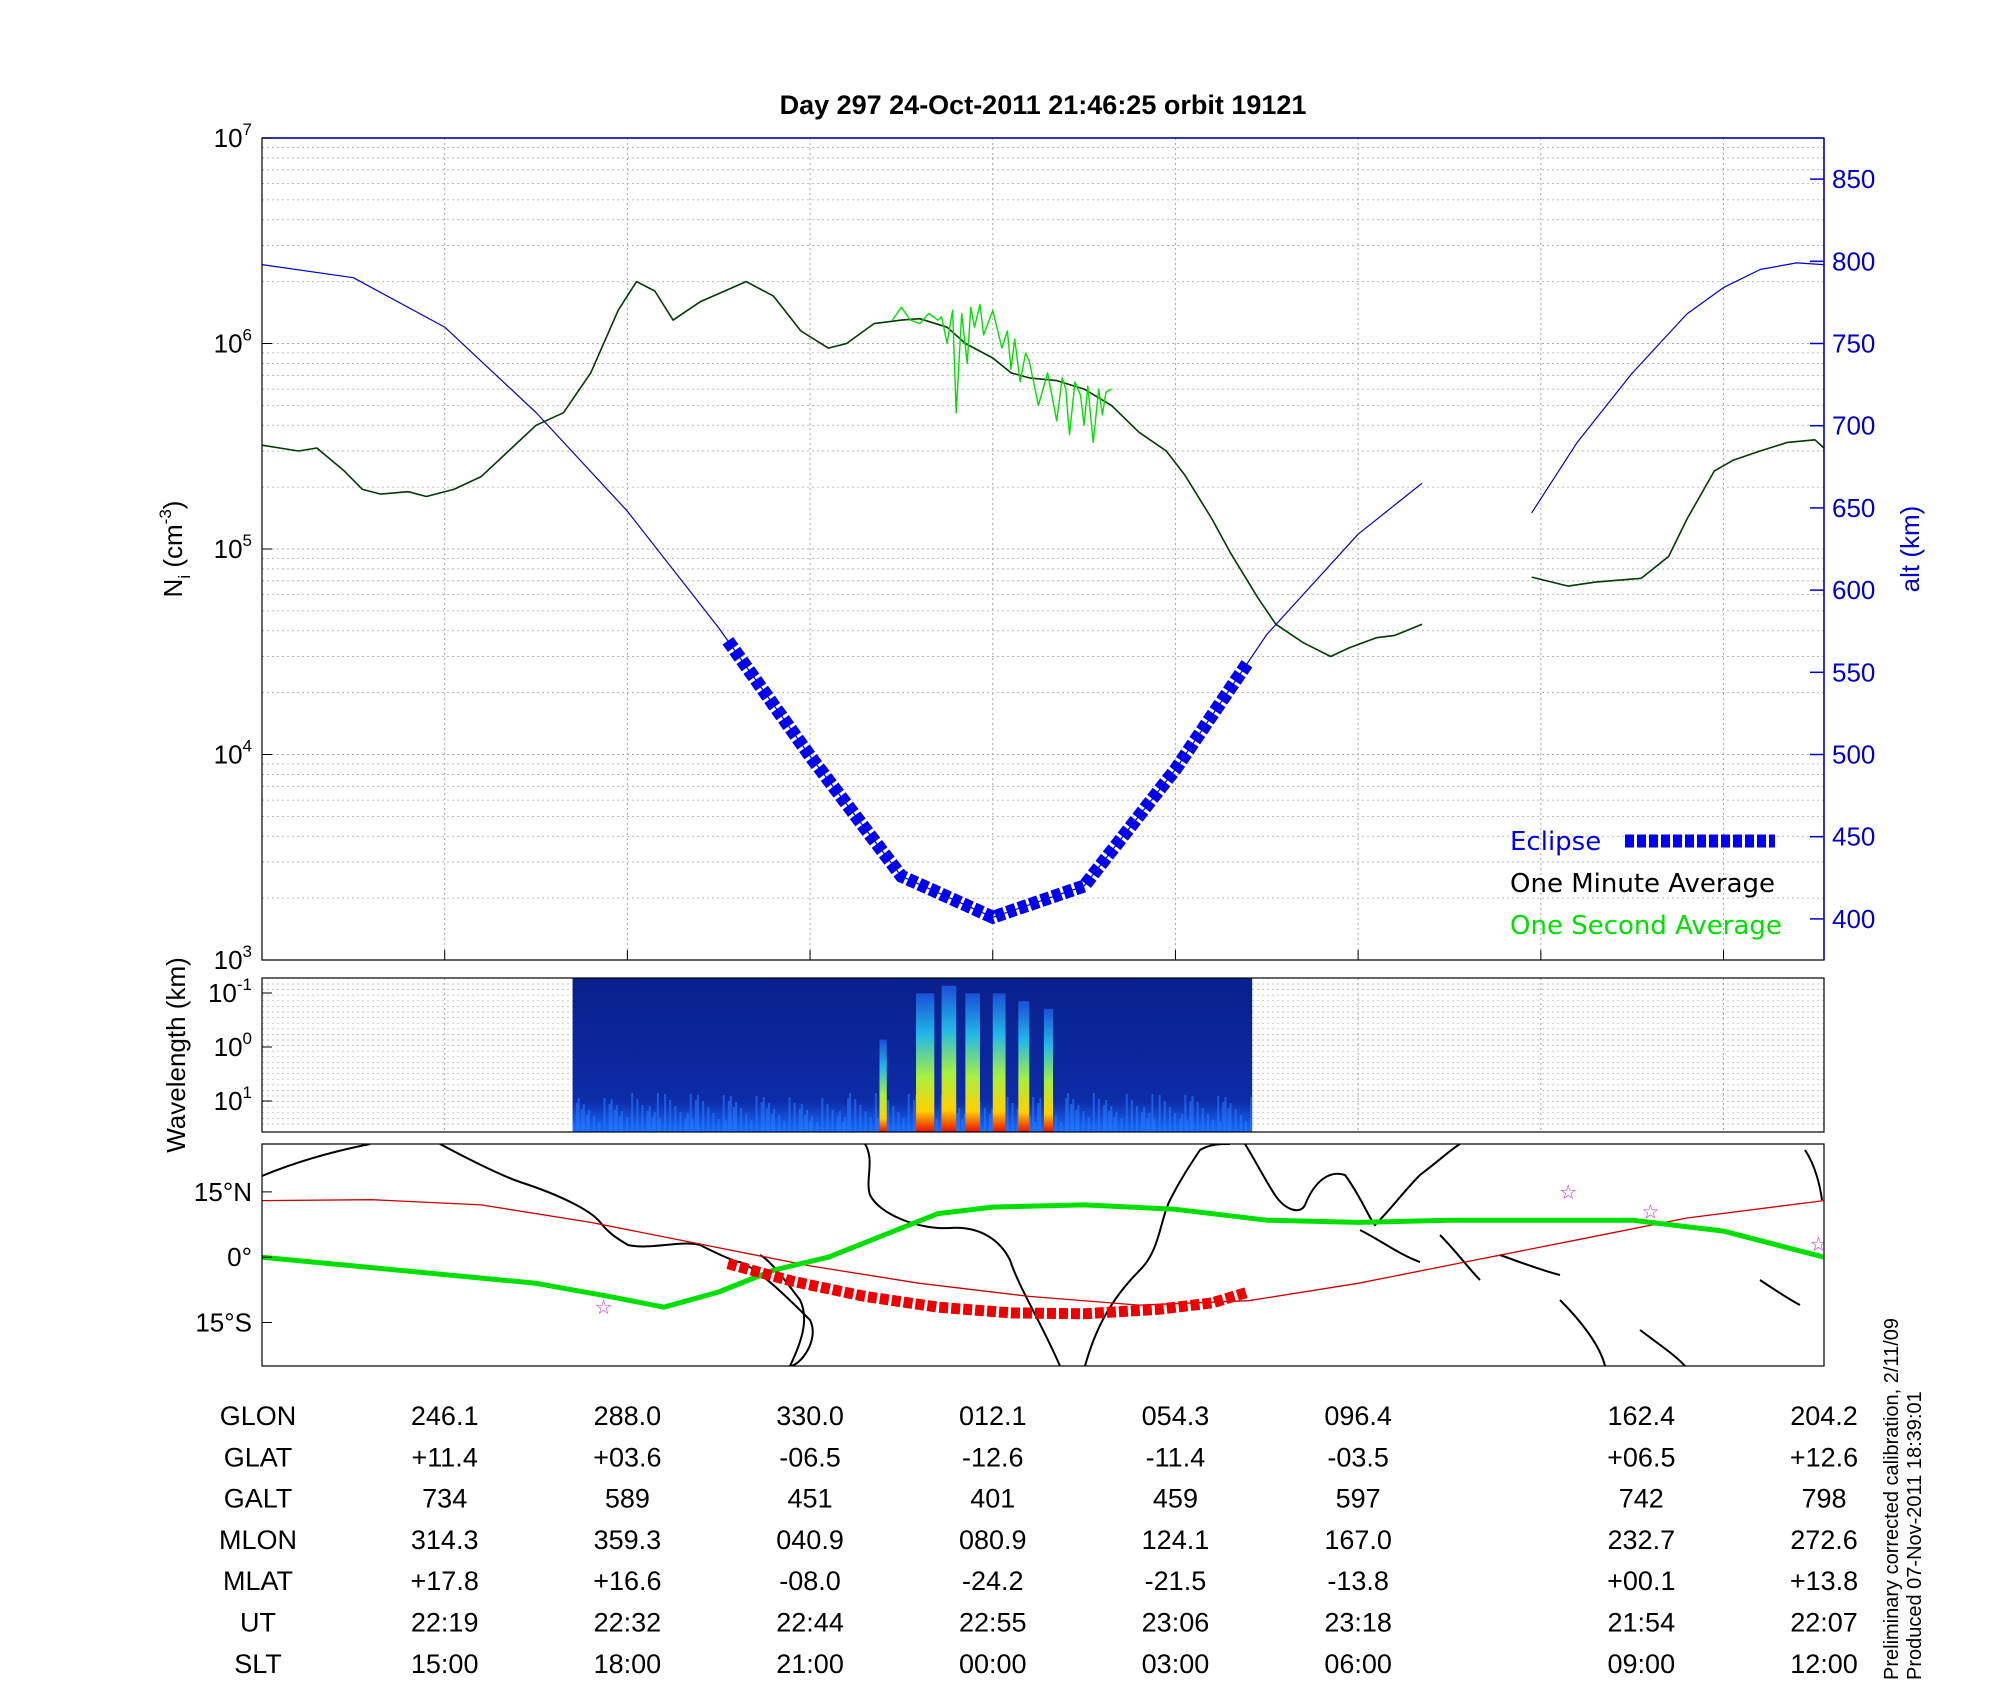 This screenshot has width=2000, height=1700. Describe the element at coordinates (258, 1499) in the screenshot. I see `table-row-label: GALT` at that location.